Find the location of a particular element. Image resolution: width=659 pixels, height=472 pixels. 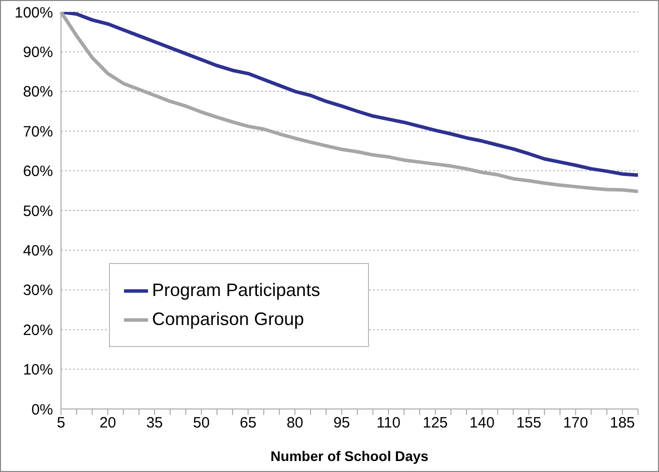

y-tick-label: 10% is located at coordinates (37, 370).